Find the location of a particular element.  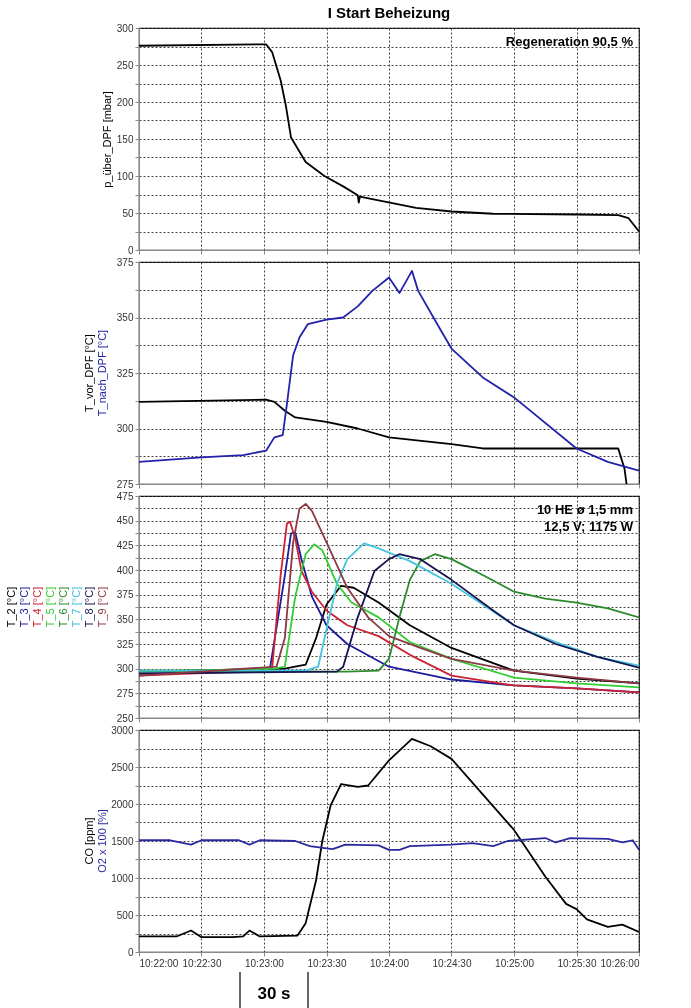

x-tick-label: 10:24:00 is located at coordinates (390, 963).